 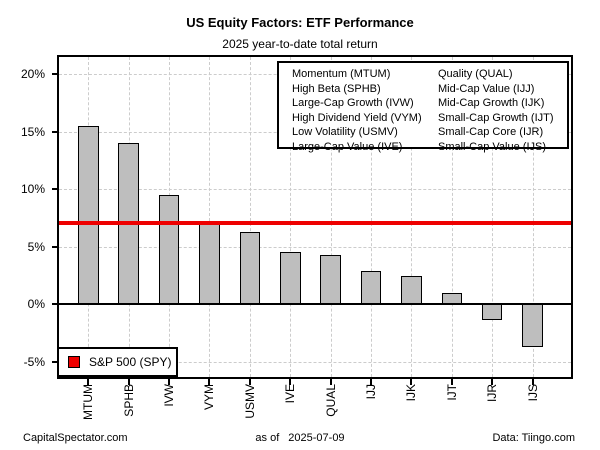 I want to click on benchmark-legend-label: S&P 500 (SPY), so click(x=130, y=362).